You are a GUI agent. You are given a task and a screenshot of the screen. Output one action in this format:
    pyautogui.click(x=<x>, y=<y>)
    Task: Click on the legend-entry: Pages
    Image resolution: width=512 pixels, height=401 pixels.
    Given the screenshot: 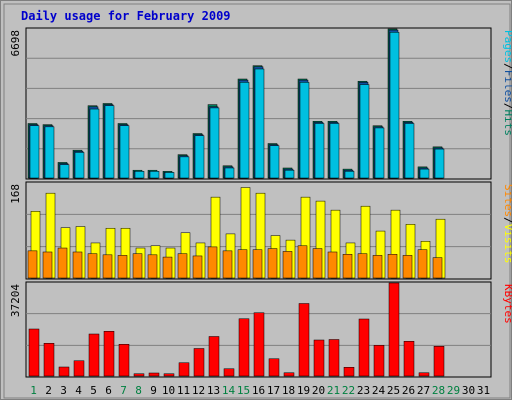 What is the action you would take?
    pyautogui.click(x=507, y=46)
    